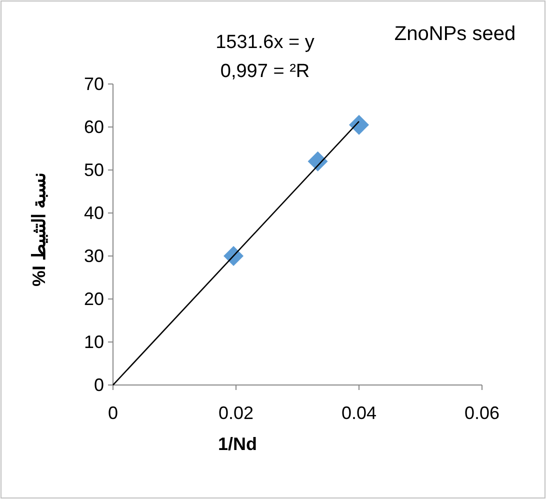  What do you see at coordinates (94, 170) in the screenshot?
I see `y-tick-label: 50` at bounding box center [94, 170].